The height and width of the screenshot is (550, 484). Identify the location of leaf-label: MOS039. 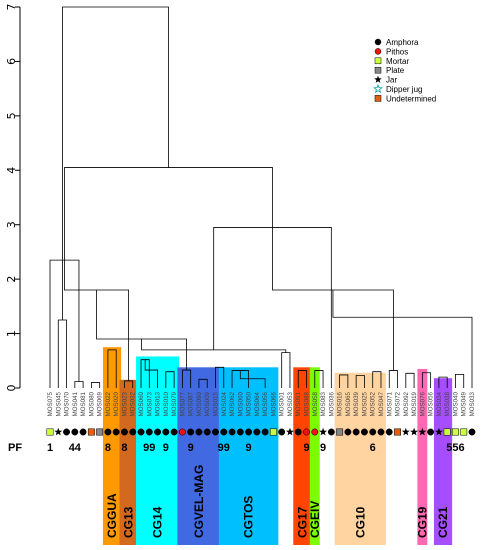
(356, 403).